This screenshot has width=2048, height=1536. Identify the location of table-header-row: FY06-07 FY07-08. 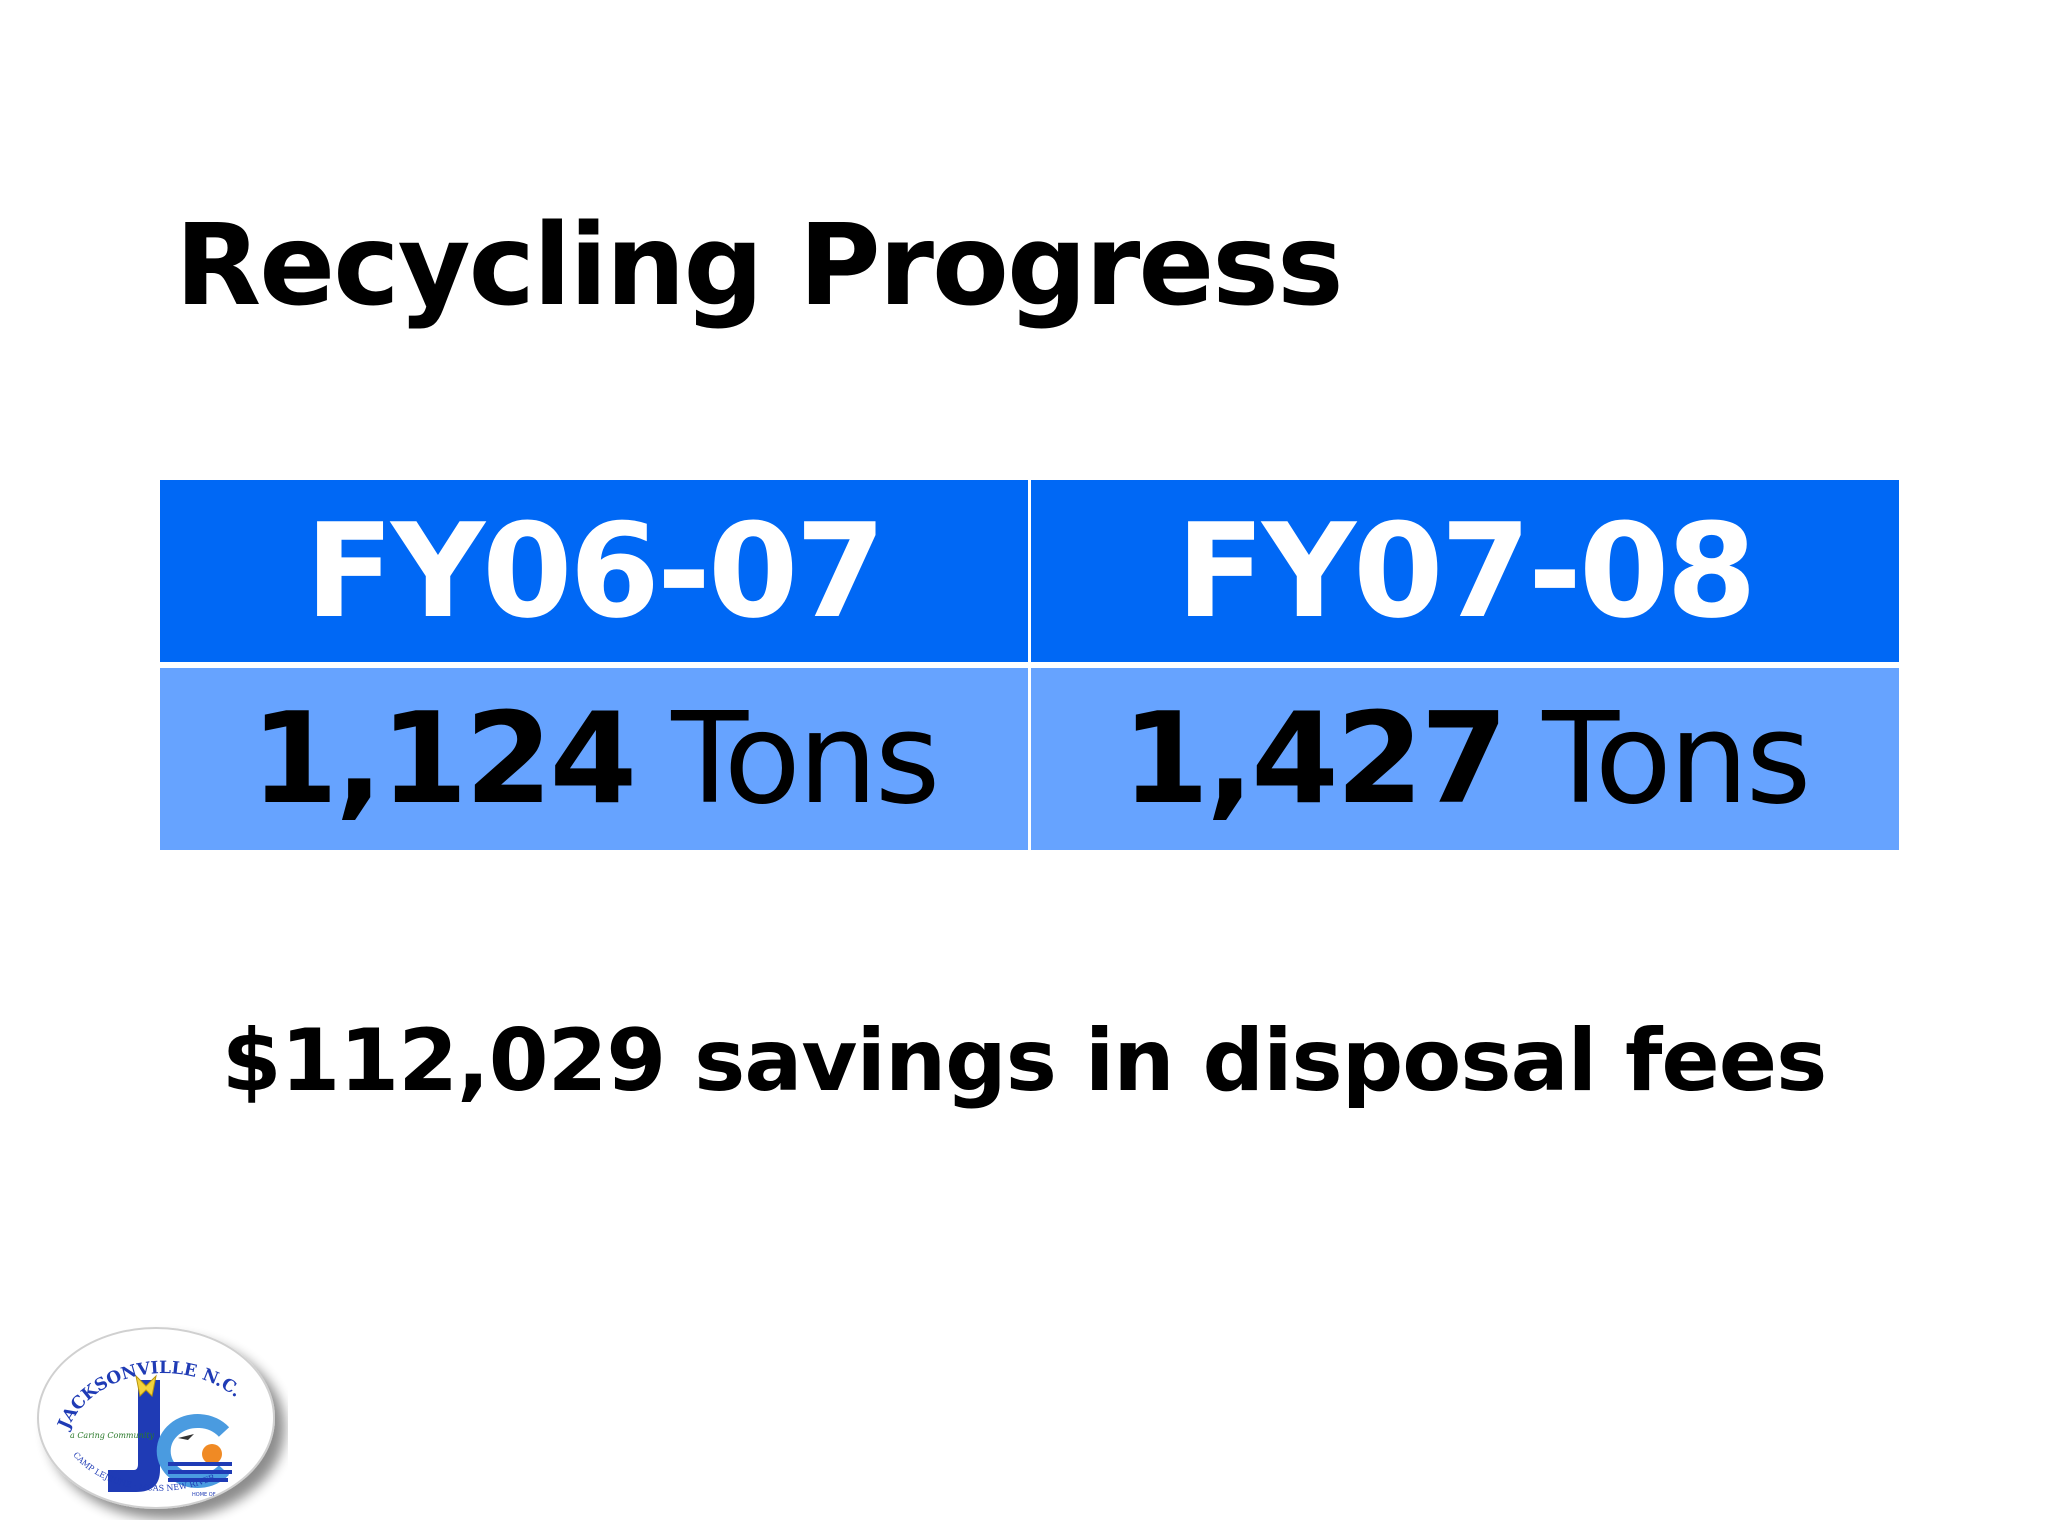
(1029, 571).